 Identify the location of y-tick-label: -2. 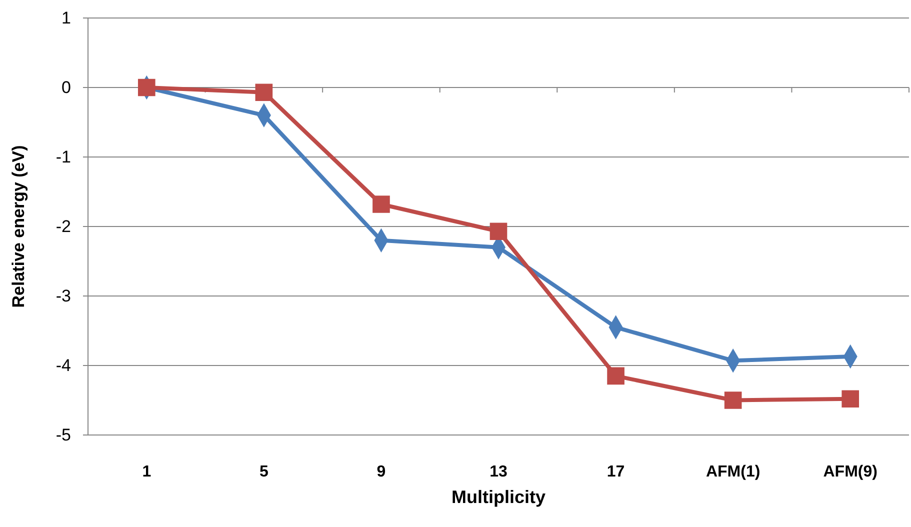
(63, 226).